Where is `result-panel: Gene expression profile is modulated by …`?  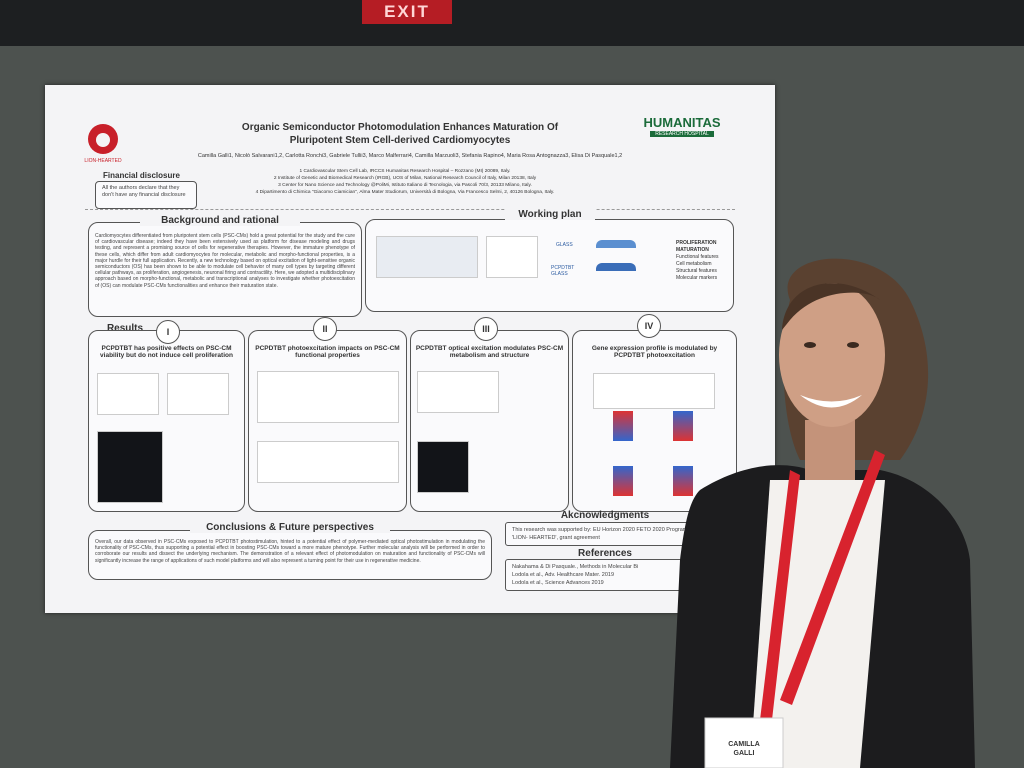
result-panel: Gene expression profile is modulated by … is located at coordinates (654, 421).